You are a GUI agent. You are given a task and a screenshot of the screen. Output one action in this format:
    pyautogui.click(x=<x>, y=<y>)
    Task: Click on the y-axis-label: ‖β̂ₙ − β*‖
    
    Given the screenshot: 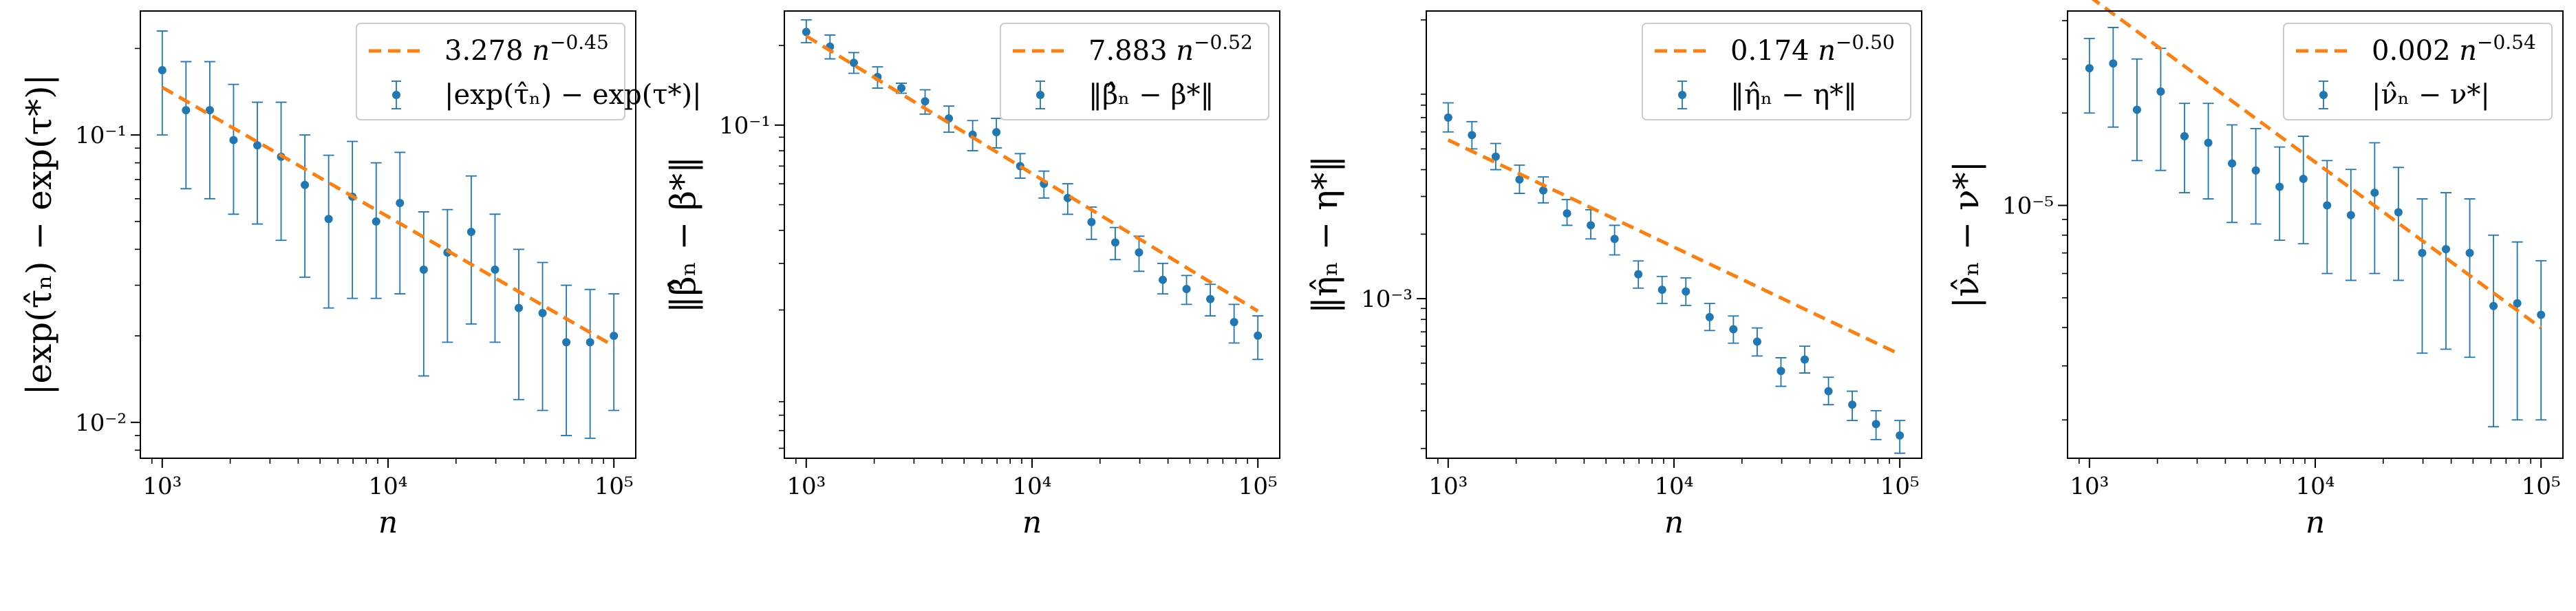 What is the action you would take?
    pyautogui.click(x=683, y=234)
    